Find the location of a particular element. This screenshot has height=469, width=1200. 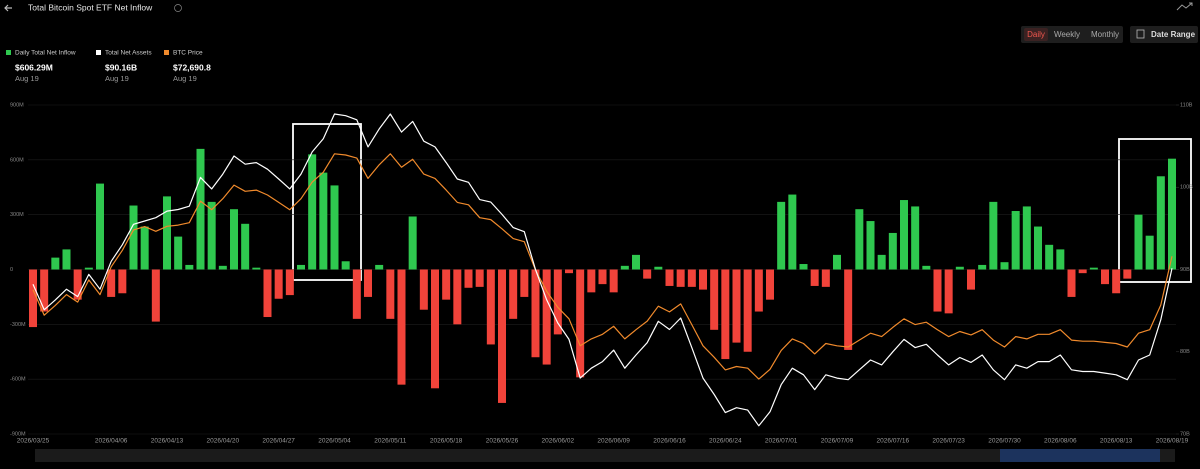

back-button is located at coordinates (8, 8).